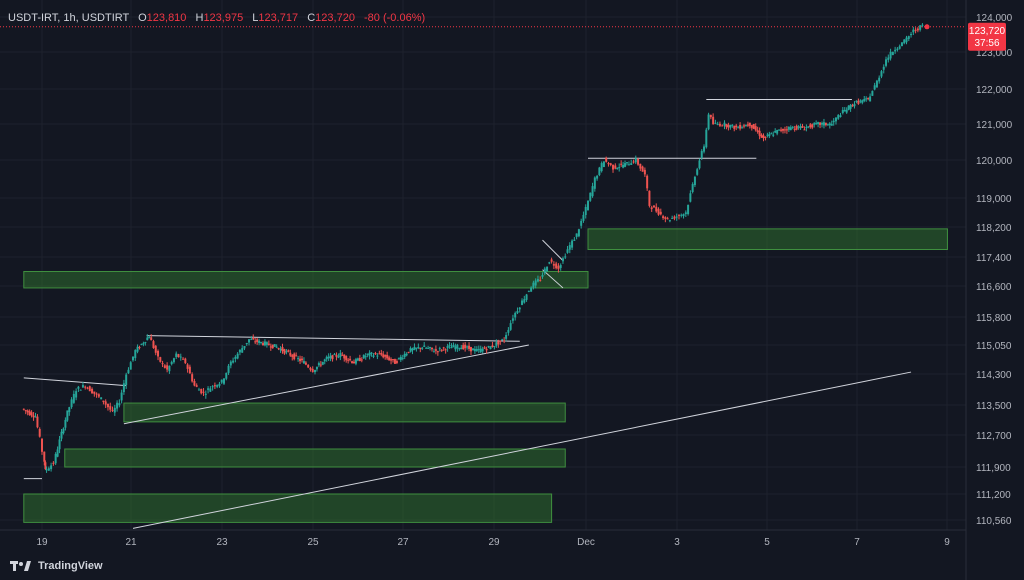  What do you see at coordinates (278, 18) in the screenshot?
I see `low-value: 123,717` at bounding box center [278, 18].